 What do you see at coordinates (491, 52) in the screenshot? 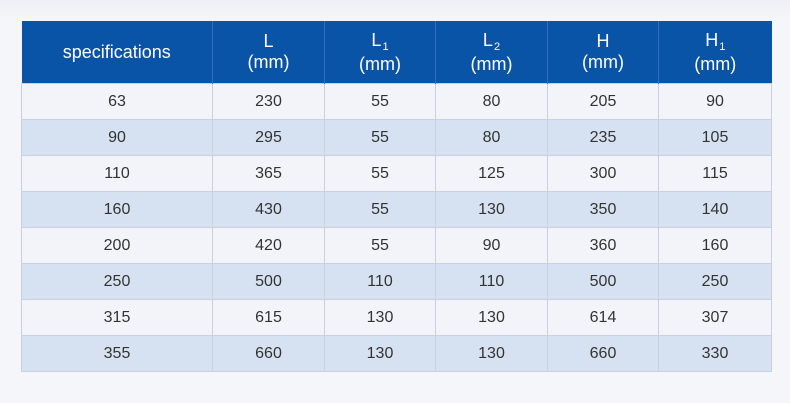
I see `header-l2: L2 (mm)` at bounding box center [491, 52].